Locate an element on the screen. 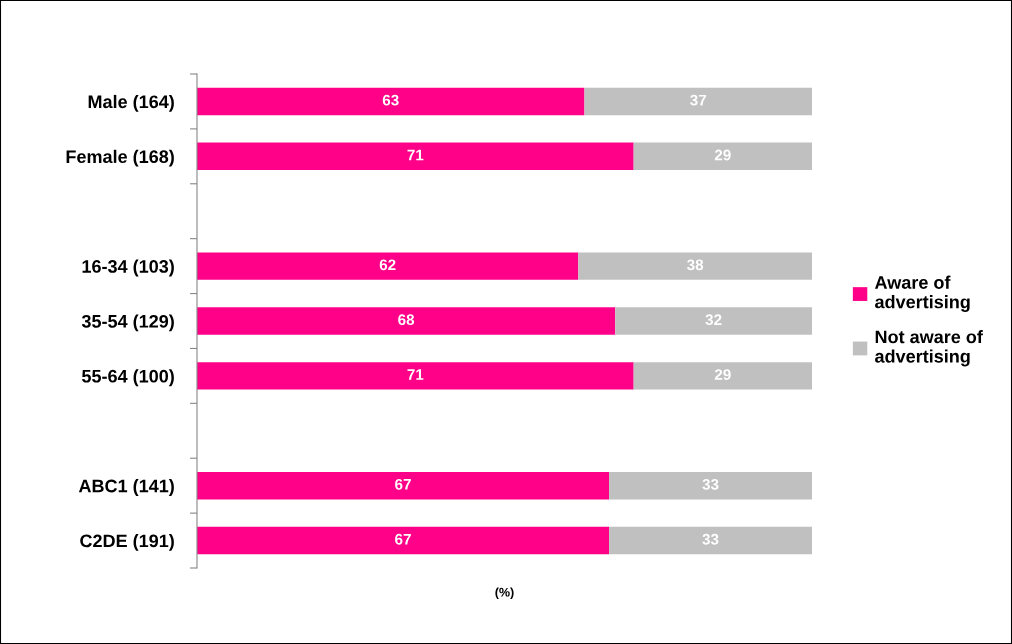  data-label: 62 is located at coordinates (387, 265).